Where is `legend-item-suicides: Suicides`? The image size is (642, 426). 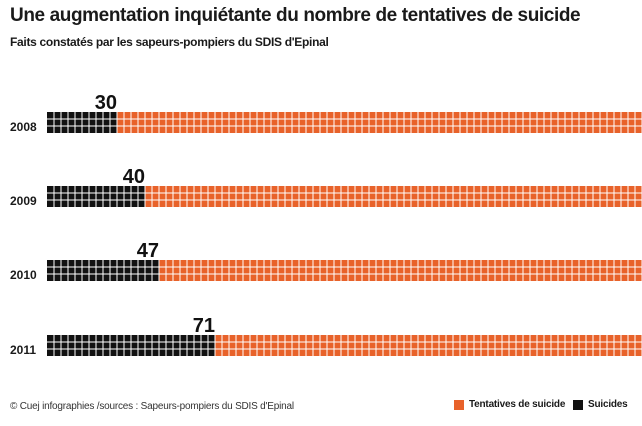 legend-item-suicides: Suicides is located at coordinates (600, 404).